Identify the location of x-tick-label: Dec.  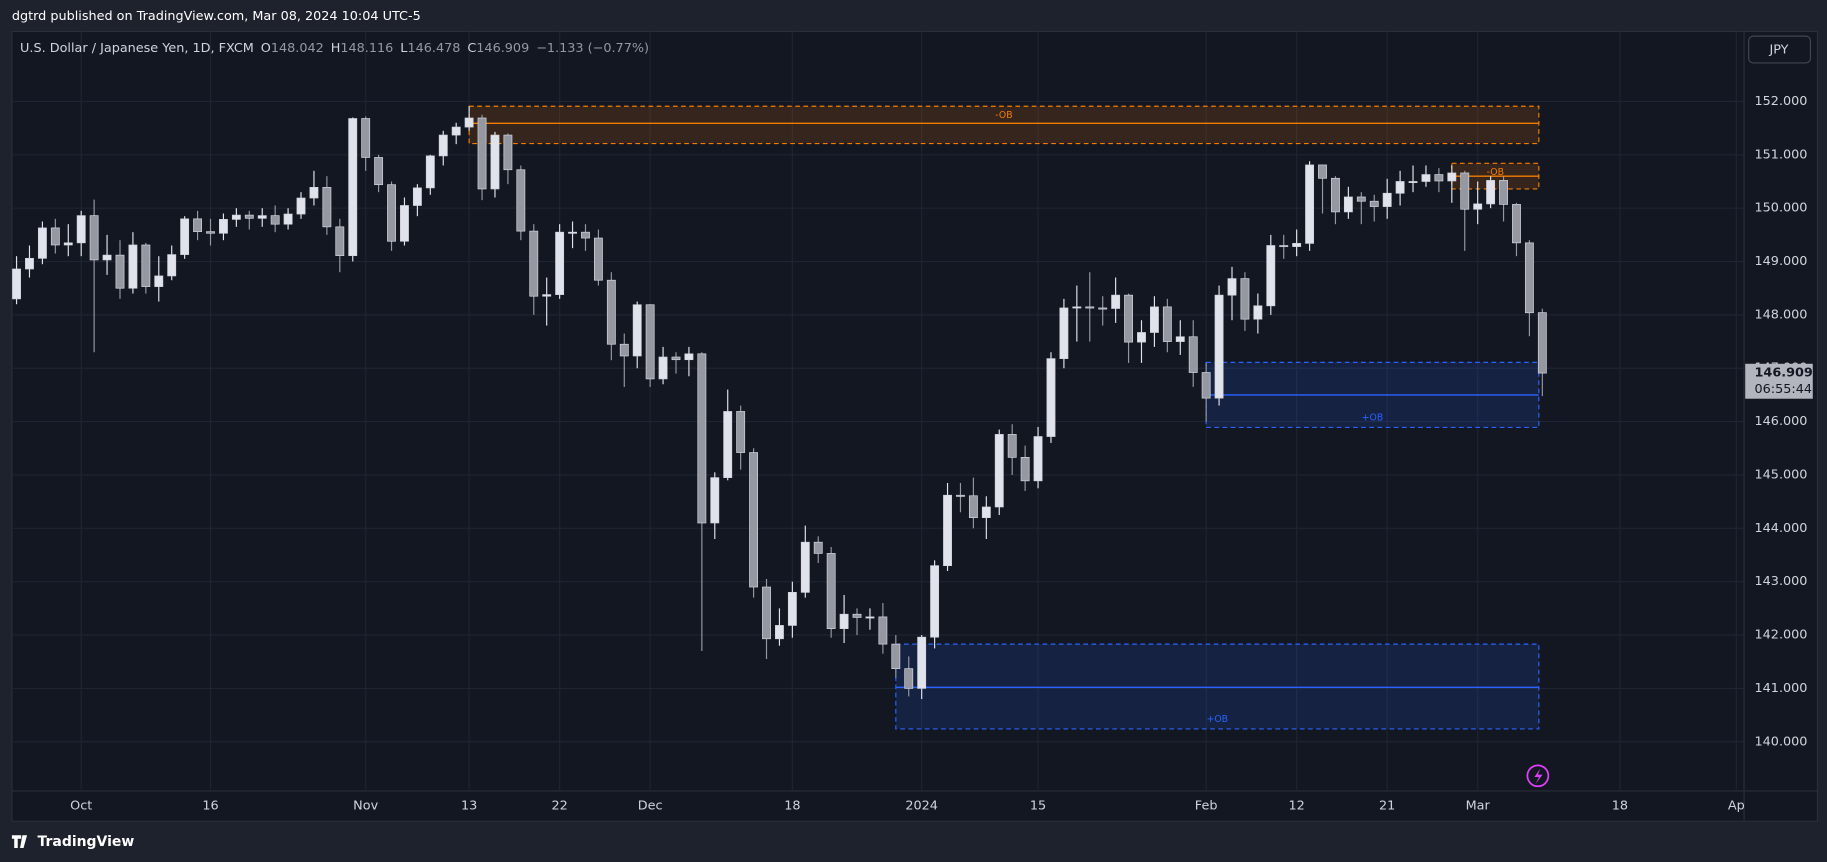
(650, 806).